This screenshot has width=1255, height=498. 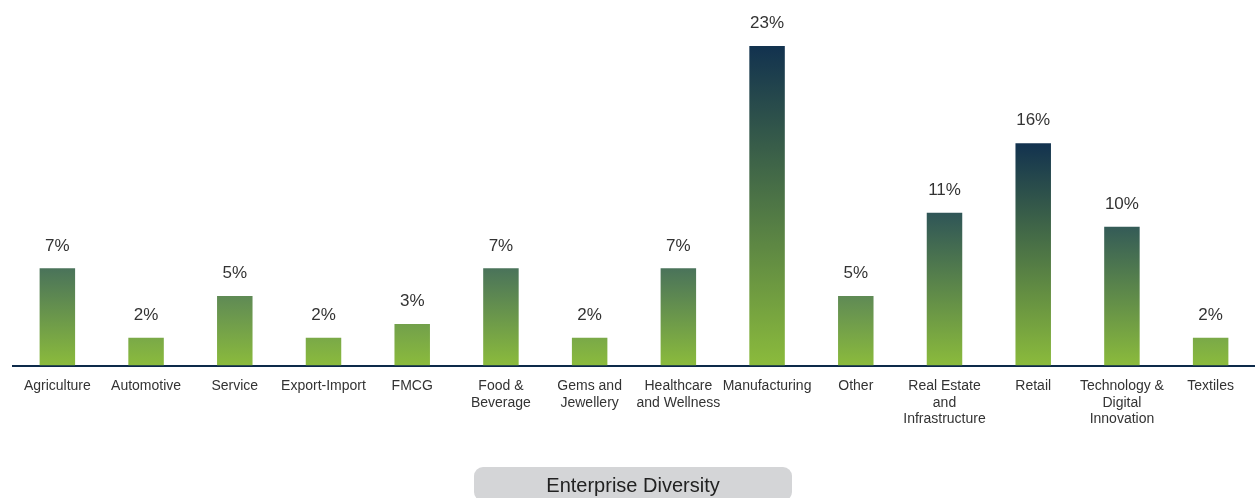 What do you see at coordinates (57, 384) in the screenshot?
I see `x-tick-label: Agriculture` at bounding box center [57, 384].